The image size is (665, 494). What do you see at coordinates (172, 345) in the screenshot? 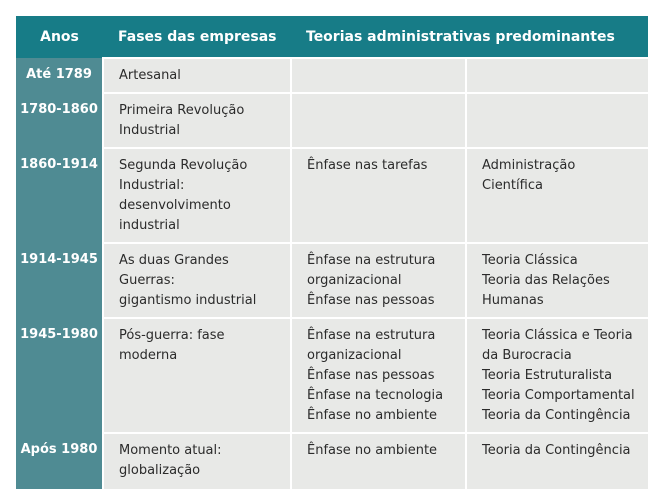
I see `phase-line: Pós-guerra: fase moderna` at bounding box center [172, 345].